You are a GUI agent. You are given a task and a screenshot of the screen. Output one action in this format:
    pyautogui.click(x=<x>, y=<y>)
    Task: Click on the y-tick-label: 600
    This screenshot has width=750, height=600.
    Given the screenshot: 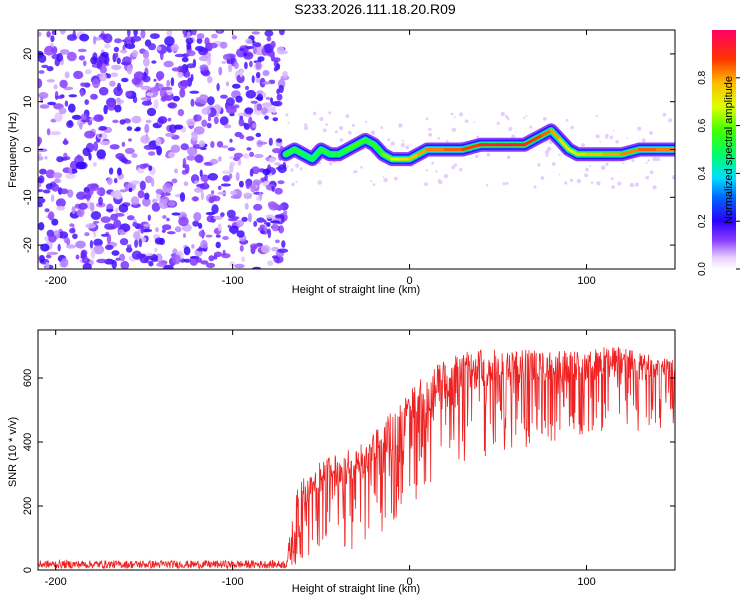 What is the action you would take?
    pyautogui.click(x=28, y=378)
    